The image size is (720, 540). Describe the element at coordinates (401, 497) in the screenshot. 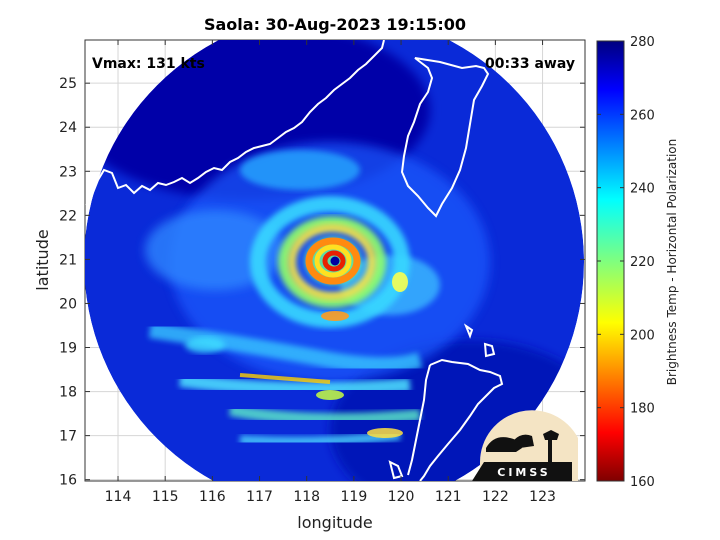

I see `x-tick-label: 120` at that location.